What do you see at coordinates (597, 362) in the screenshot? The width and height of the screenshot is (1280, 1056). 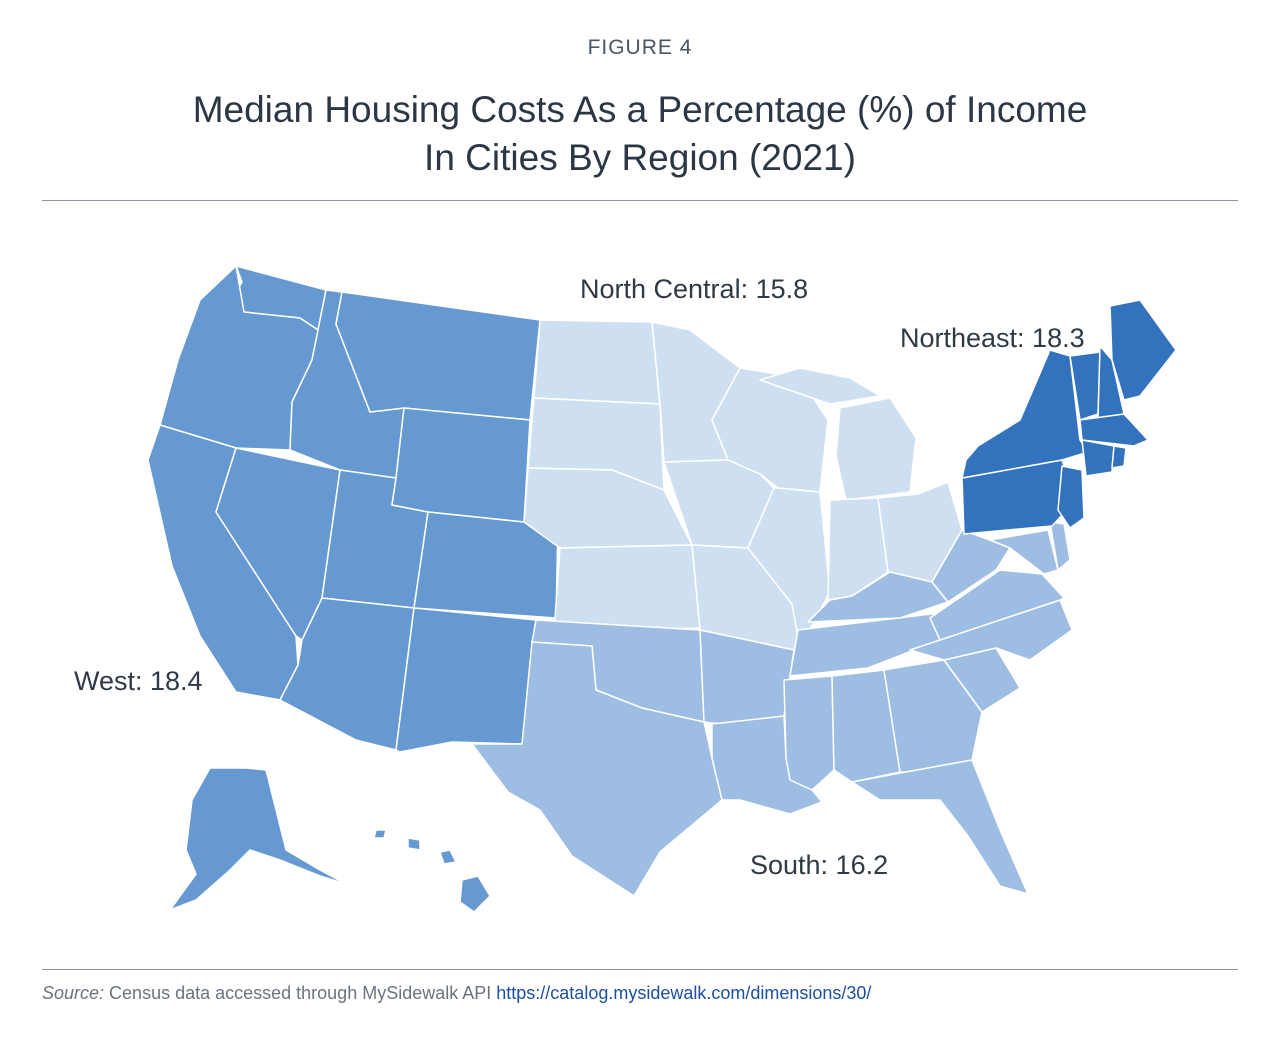 I see `state-north-dakota` at bounding box center [597, 362].